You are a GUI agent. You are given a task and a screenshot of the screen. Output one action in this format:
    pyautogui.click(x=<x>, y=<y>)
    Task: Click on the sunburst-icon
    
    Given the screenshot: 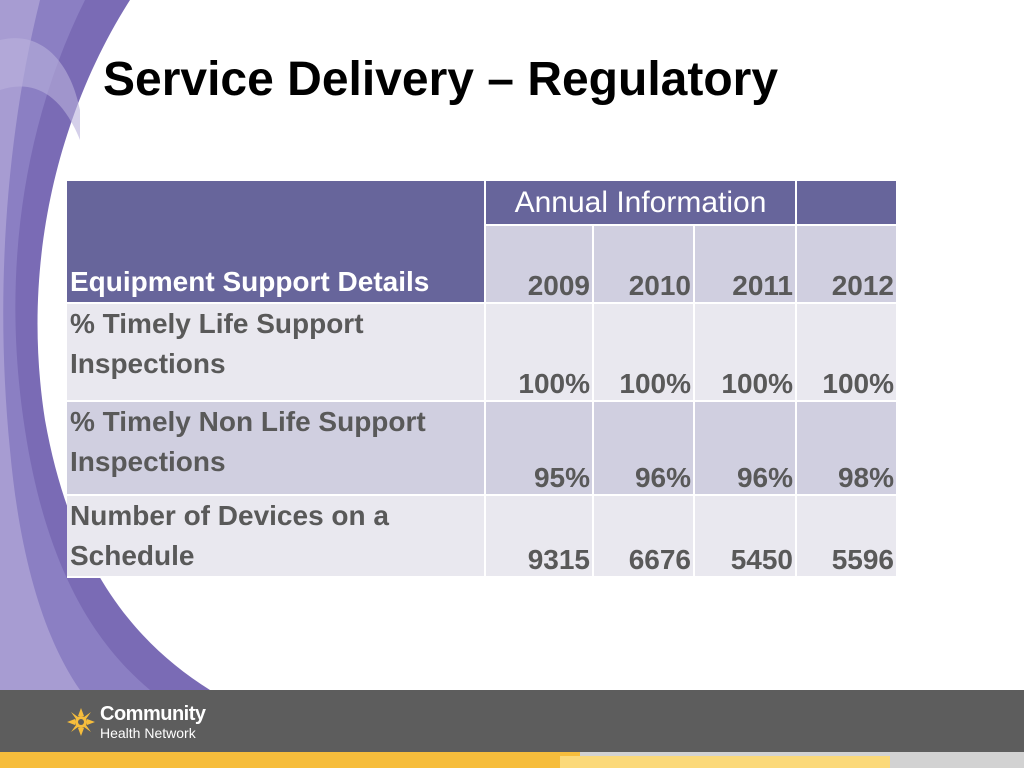 What is the action you would take?
    pyautogui.click(x=81, y=722)
    